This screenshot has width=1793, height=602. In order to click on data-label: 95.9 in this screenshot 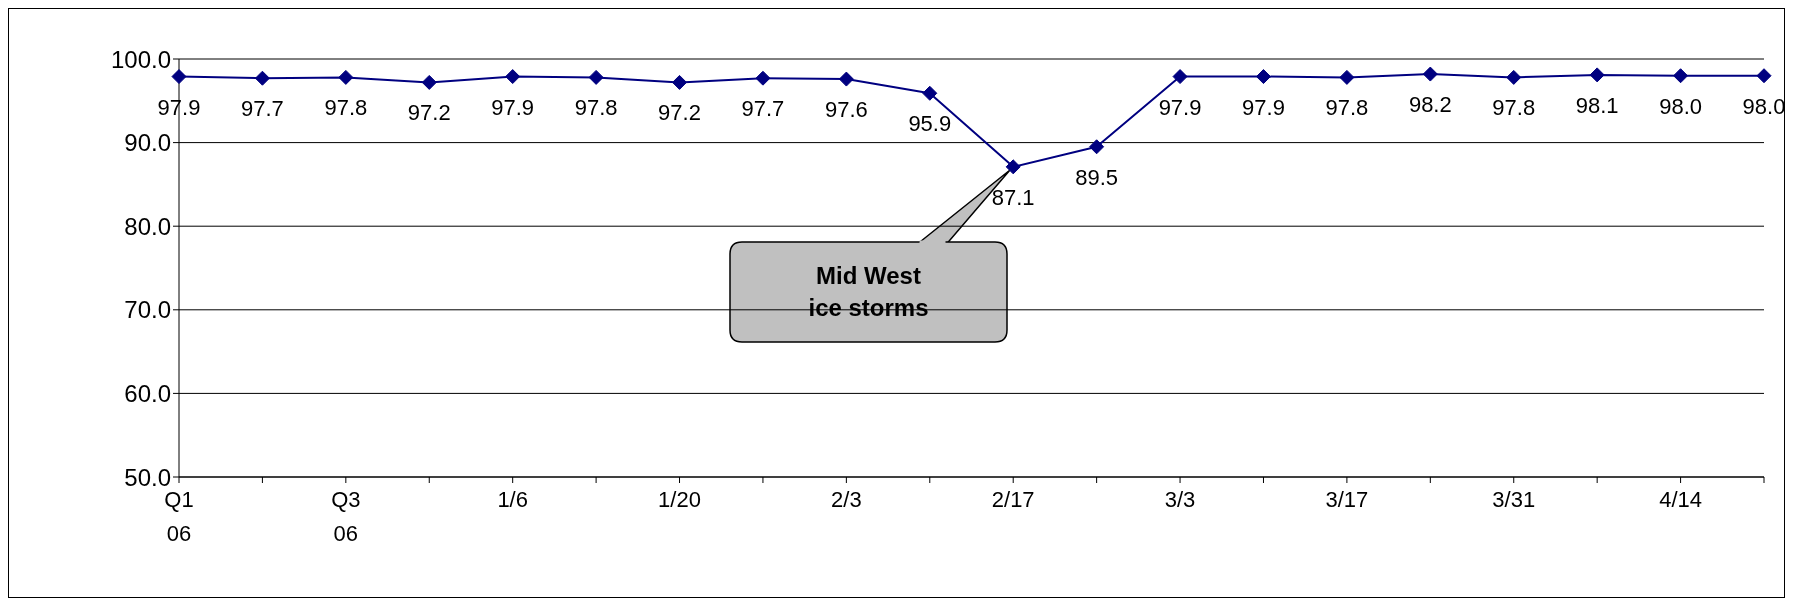, I will do `click(930, 124)`.